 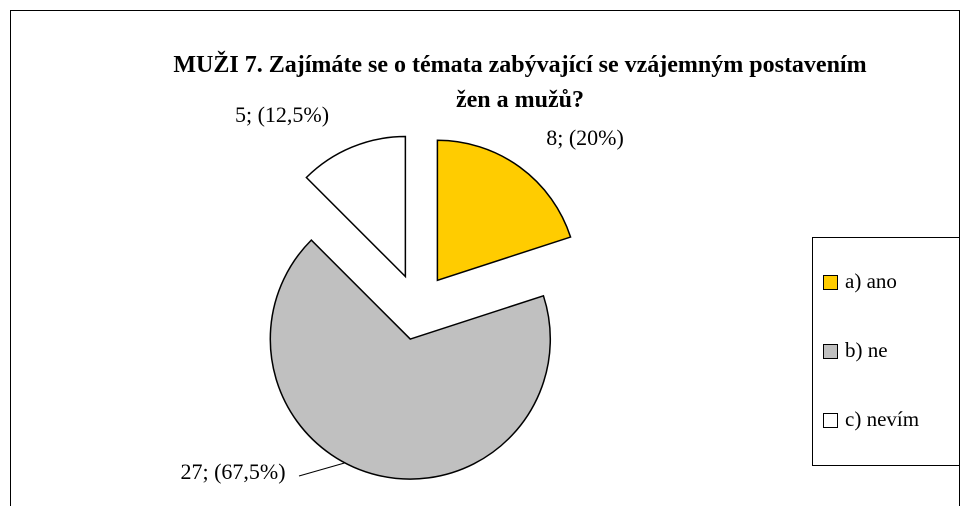 I want to click on data-label: 8; (20%), so click(x=585, y=137).